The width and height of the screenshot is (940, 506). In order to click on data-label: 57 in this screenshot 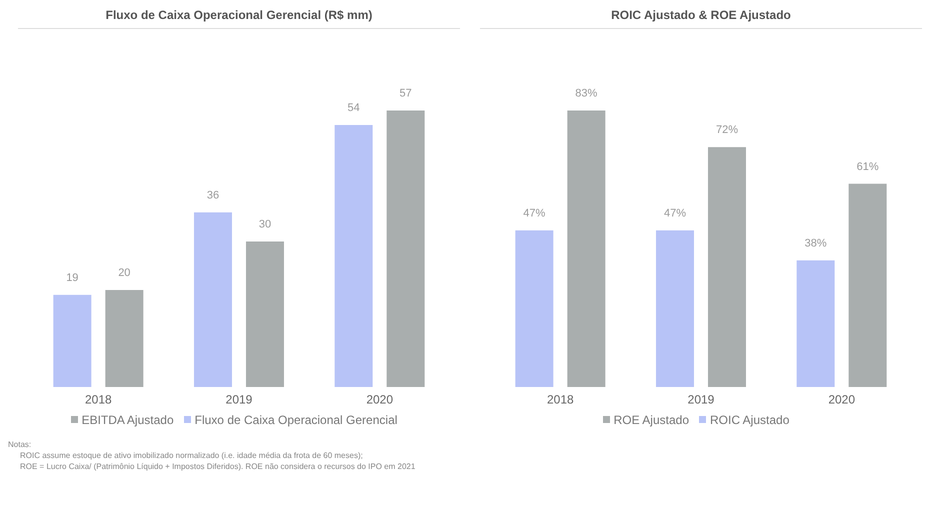, I will do `click(406, 93)`.